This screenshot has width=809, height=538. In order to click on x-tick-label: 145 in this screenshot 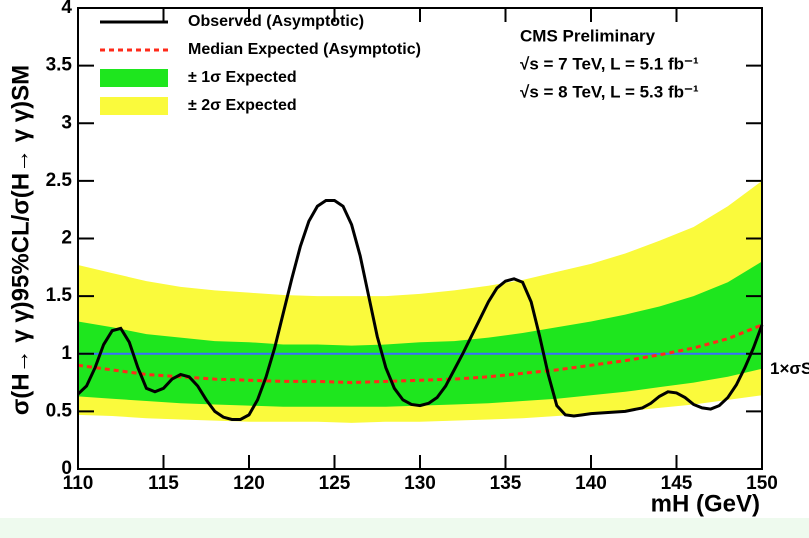, I will do `click(677, 483)`.